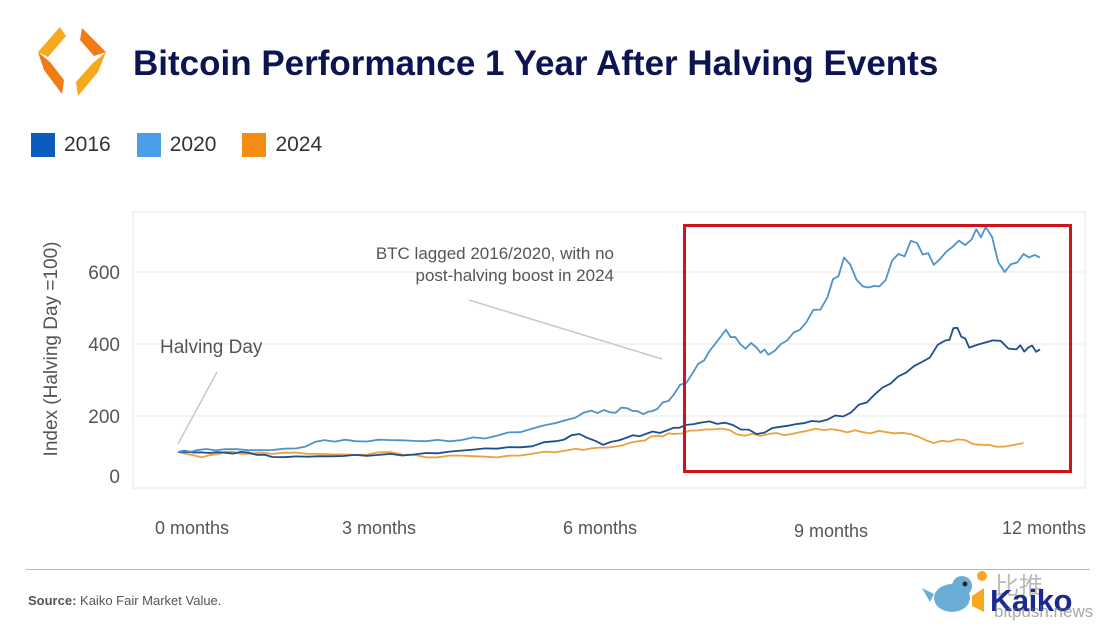 The height and width of the screenshot is (638, 1120). I want to click on legend-label: 2024, so click(299, 144).